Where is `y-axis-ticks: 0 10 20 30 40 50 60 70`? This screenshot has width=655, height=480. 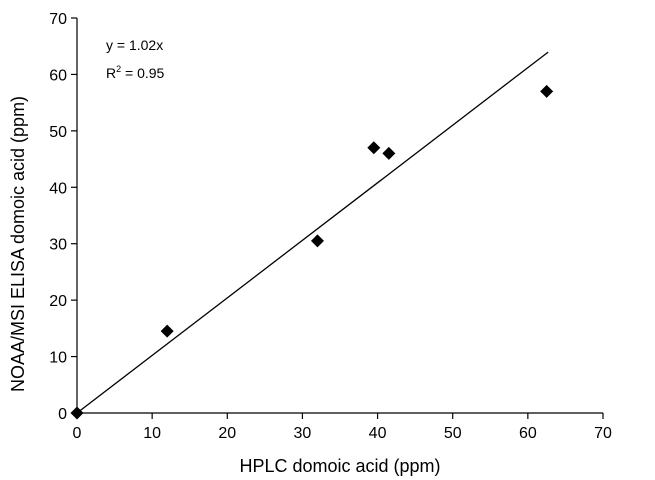
y-axis-ticks: 0 10 20 30 40 50 60 70 is located at coordinates (63, 217).